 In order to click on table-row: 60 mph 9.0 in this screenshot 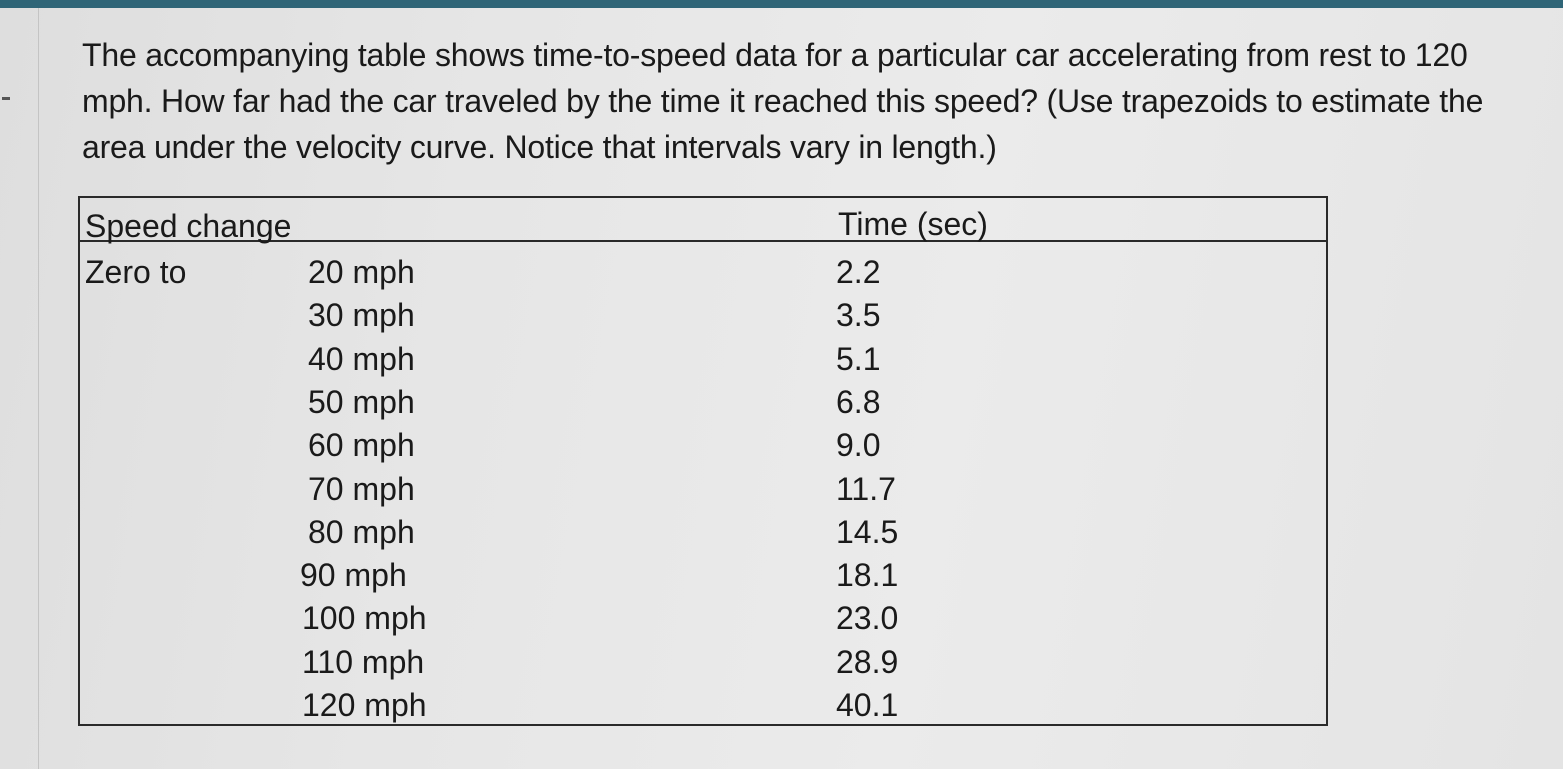, I will do `click(703, 446)`.